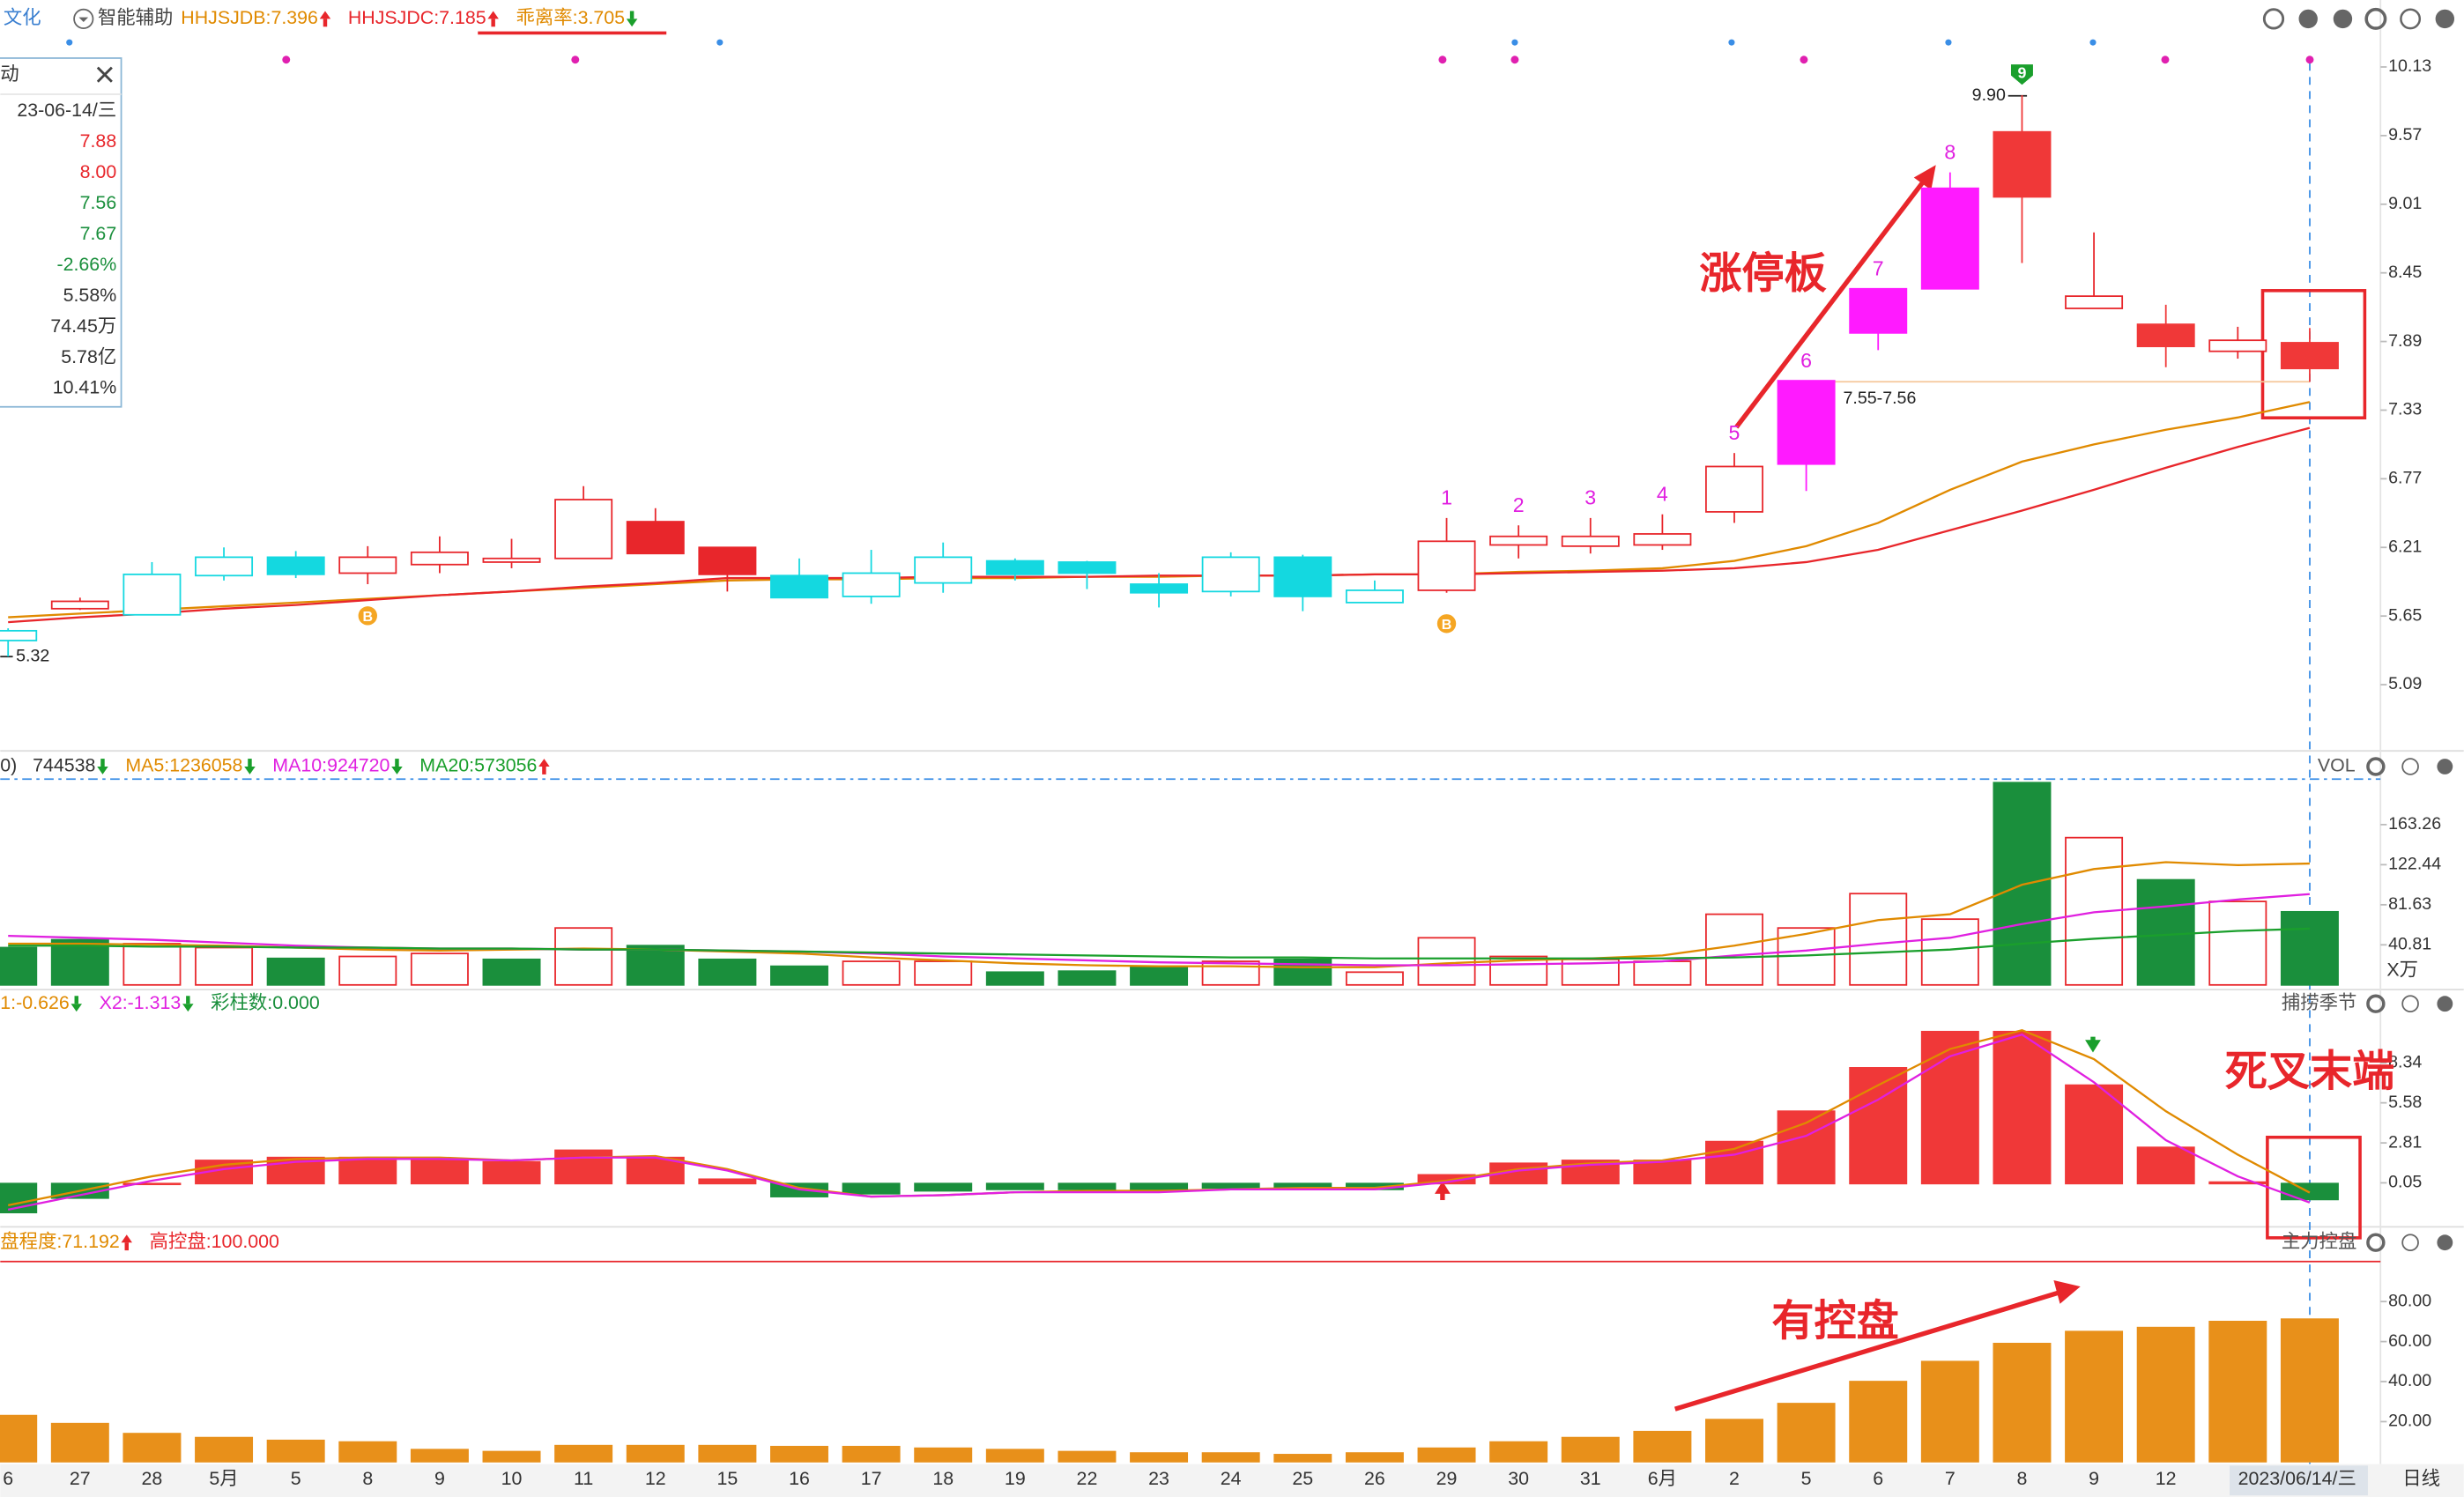  I want to click on zoom-out-icon, so click(2343, 19).